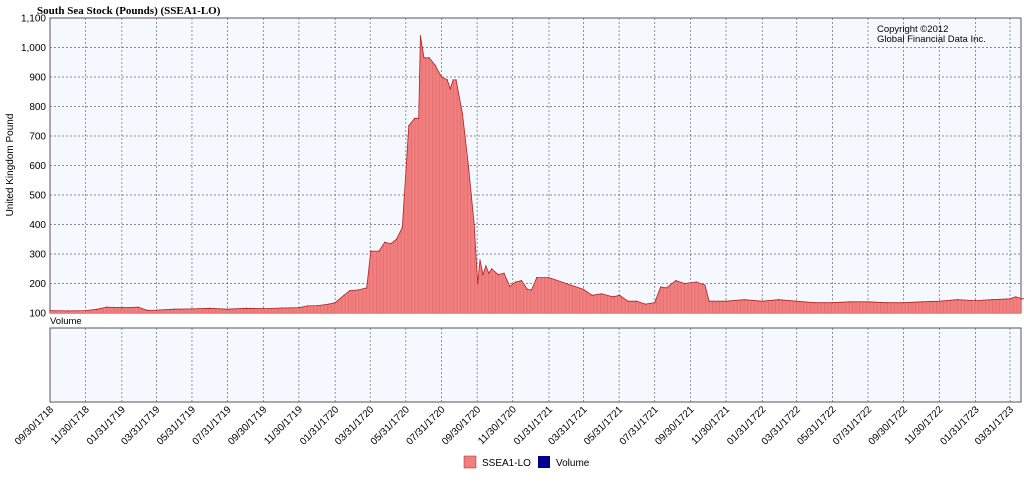 This screenshot has width=1024, height=482. Describe the element at coordinates (10, 165) in the screenshot. I see `y-axis-label: United Kingdom Pound` at that location.